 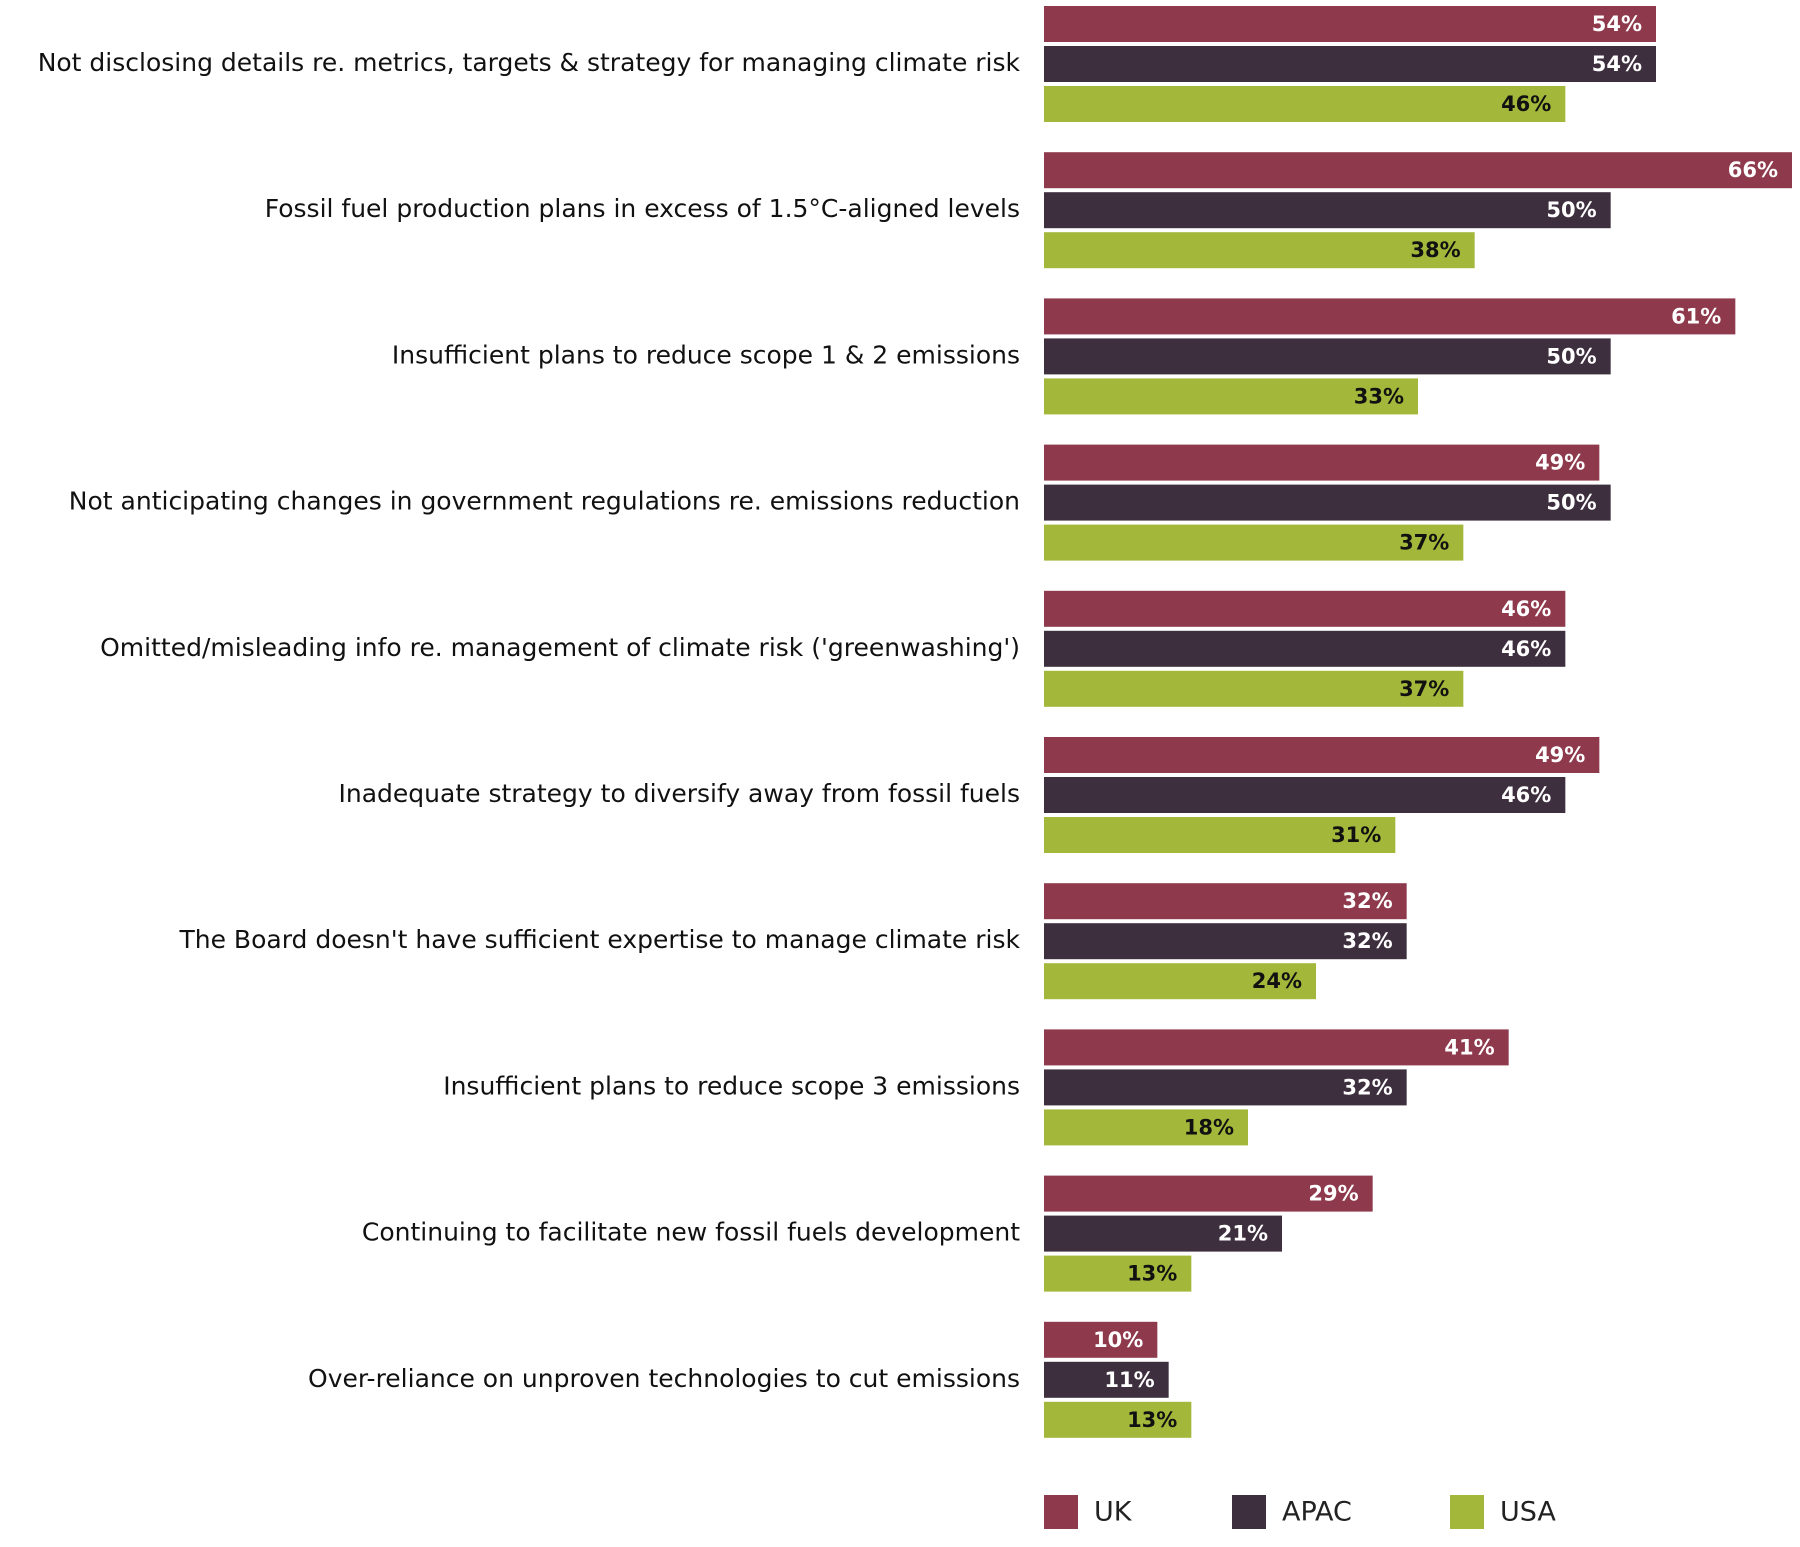 I want to click on data-label-uk: 29%, so click(x=1333, y=1194).